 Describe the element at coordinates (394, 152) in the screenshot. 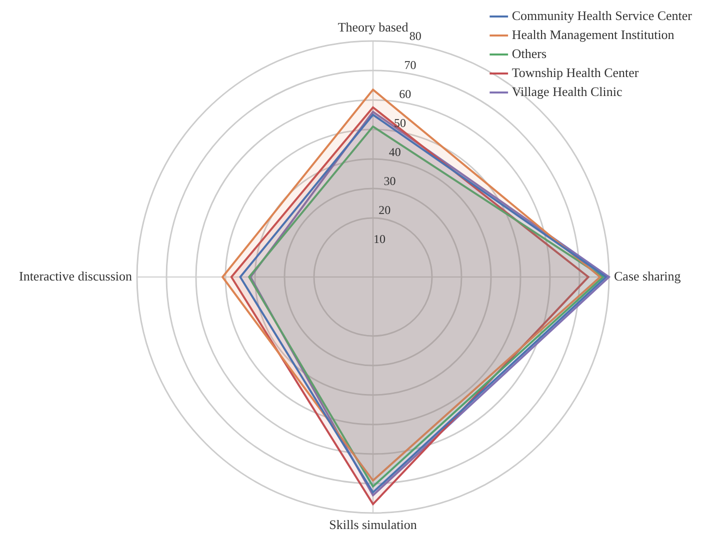

I see `y-tick-label: 40` at that location.